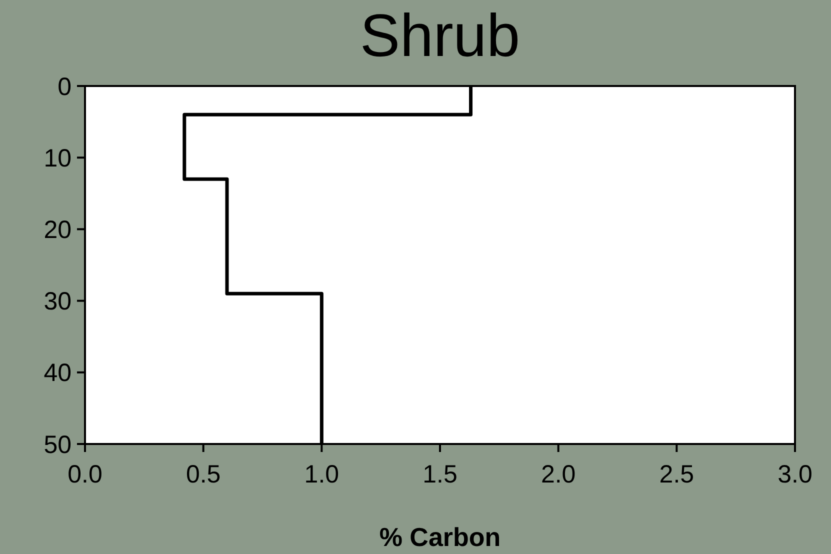  What do you see at coordinates (676, 474) in the screenshot?
I see `x-tick-label: 2.5` at bounding box center [676, 474].